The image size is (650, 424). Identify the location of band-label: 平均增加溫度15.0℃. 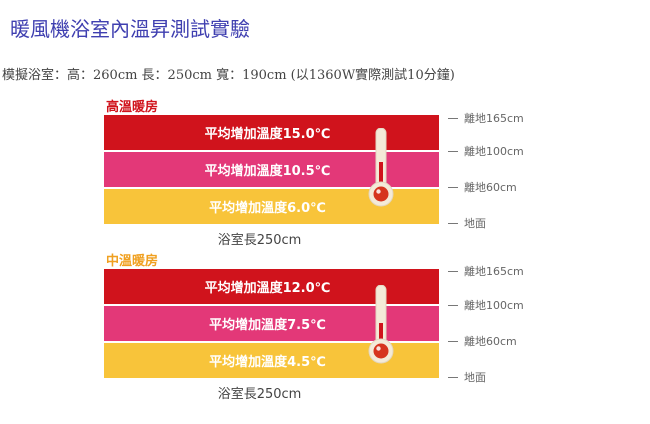
(267, 134).